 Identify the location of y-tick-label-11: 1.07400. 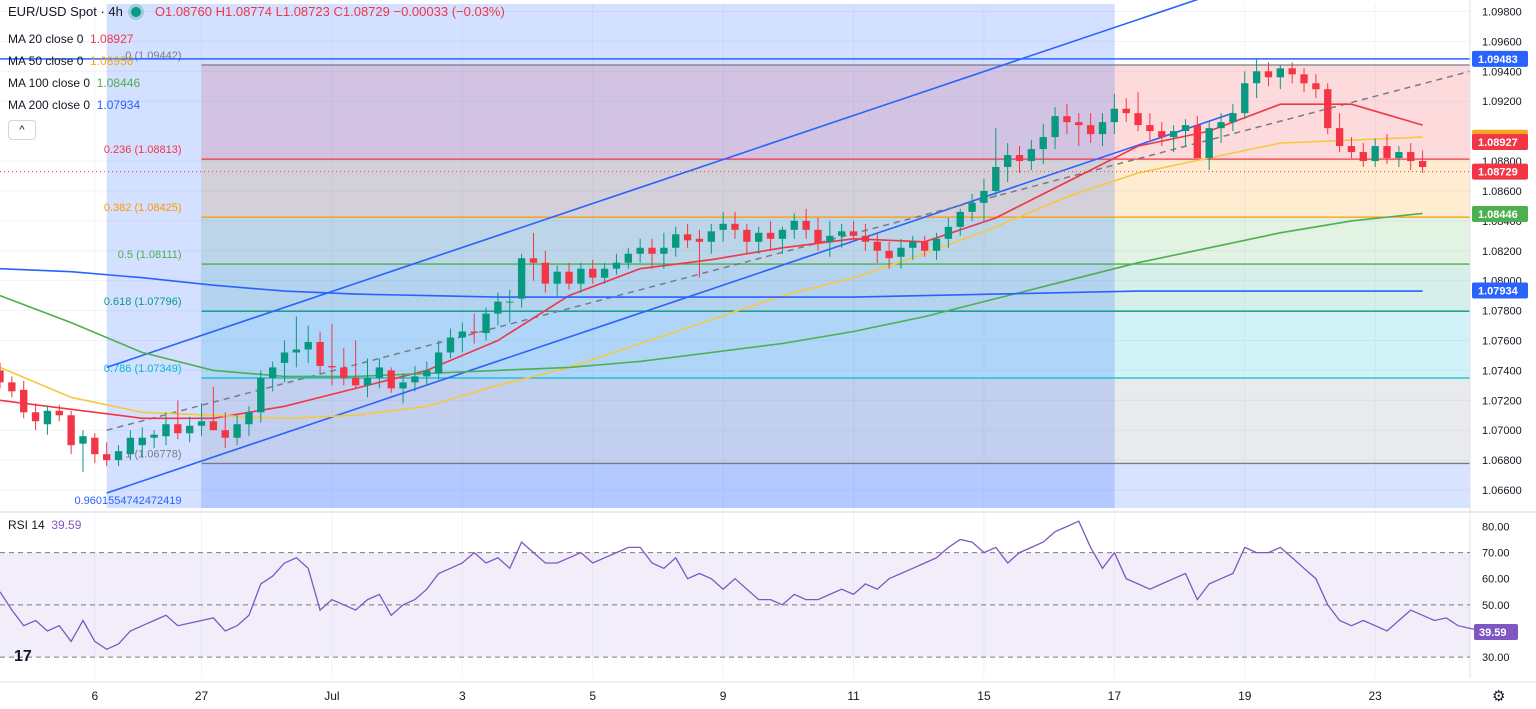
(1502, 371).